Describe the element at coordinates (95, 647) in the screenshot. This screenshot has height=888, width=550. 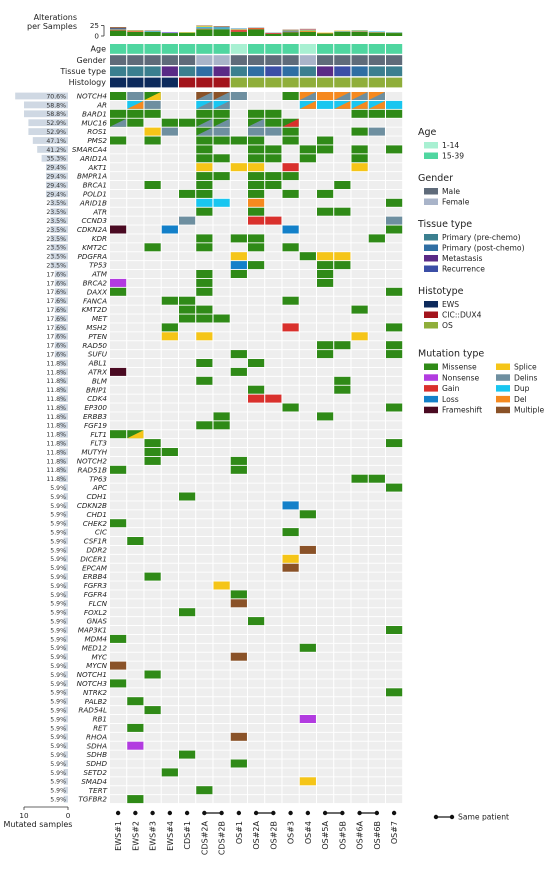
I see `gene-label: MED12` at that location.